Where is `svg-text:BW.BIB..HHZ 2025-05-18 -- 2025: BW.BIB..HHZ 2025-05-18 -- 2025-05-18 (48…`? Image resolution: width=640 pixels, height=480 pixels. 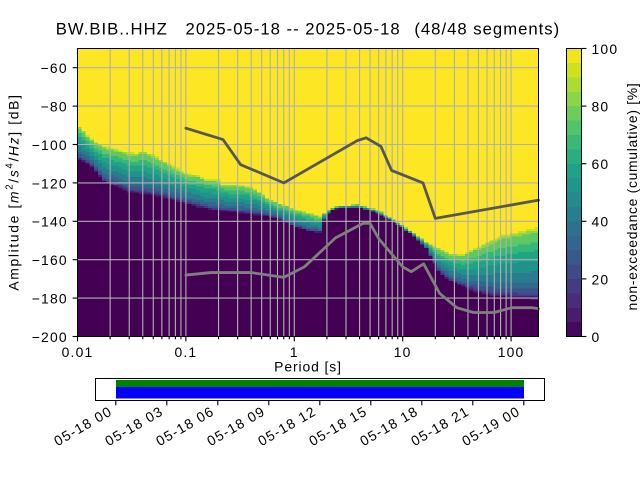 svg-text:BW.BIB..HHZ 2025-05-18 -- 2025: BW.BIB..HHZ 2025-05-18 -- 2025-05-18 (48… is located at coordinates (308, 29).